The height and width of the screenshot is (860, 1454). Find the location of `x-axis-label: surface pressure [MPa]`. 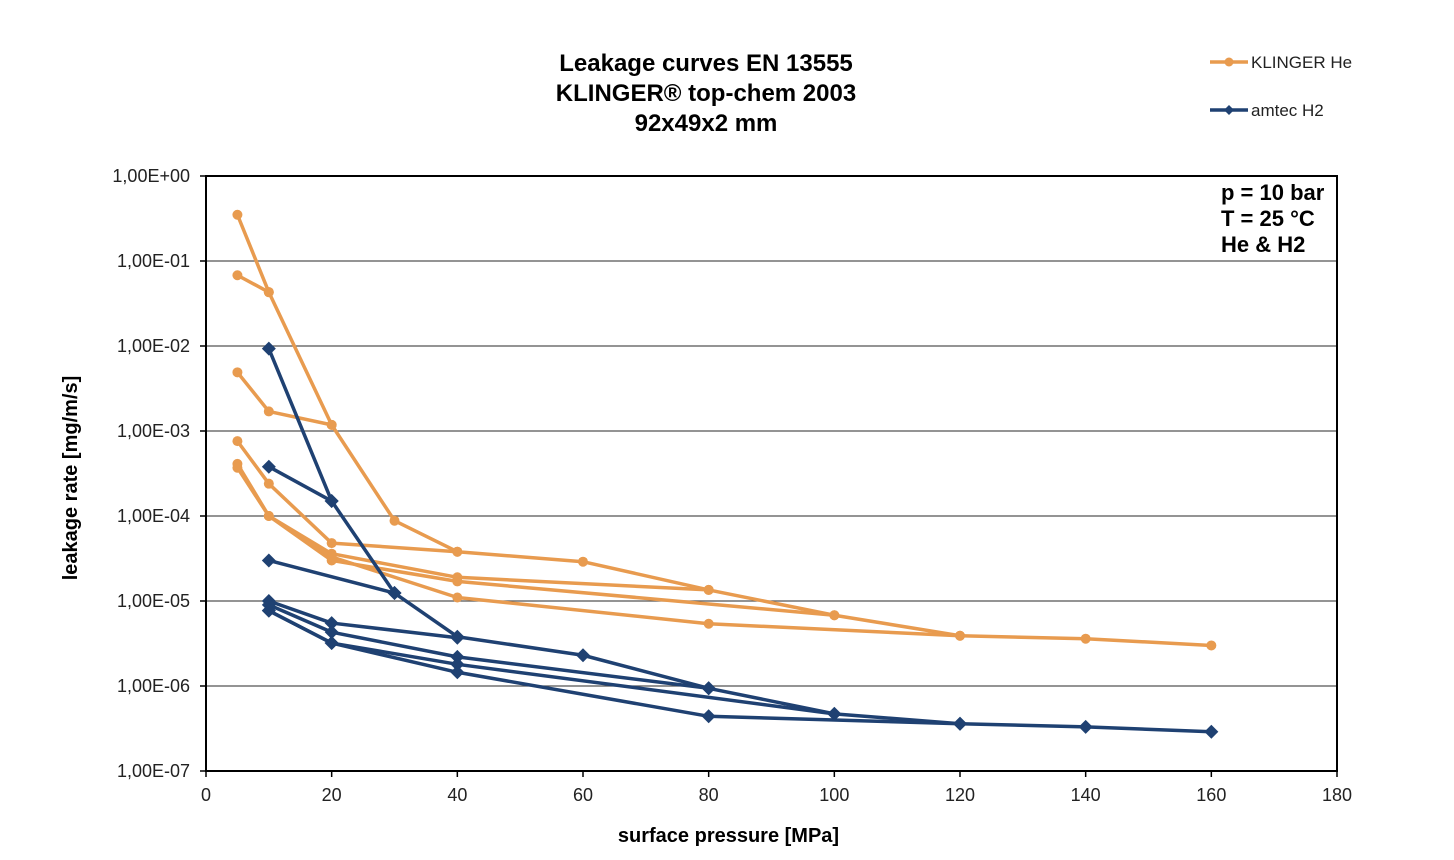

x-axis-label: surface pressure [MPa] is located at coordinates (728, 836).